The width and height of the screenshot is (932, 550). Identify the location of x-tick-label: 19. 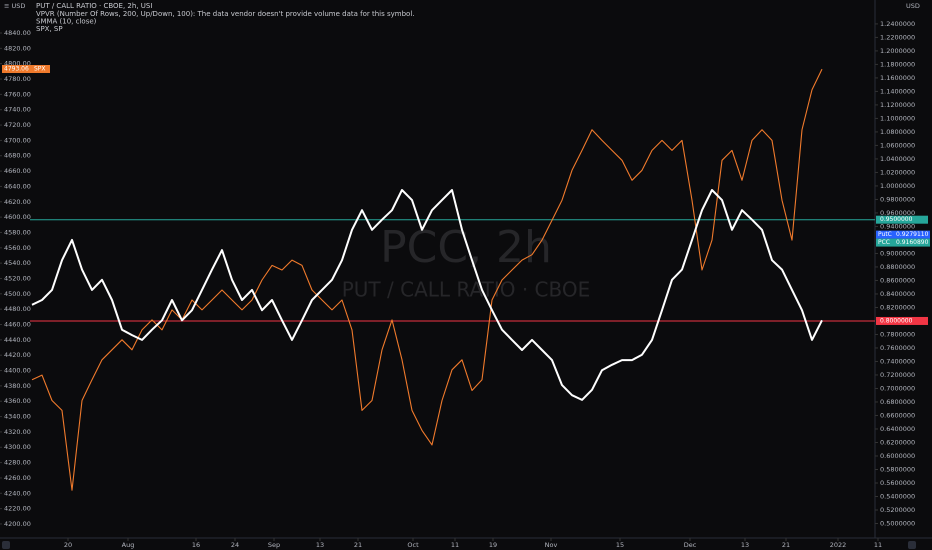
(493, 545).